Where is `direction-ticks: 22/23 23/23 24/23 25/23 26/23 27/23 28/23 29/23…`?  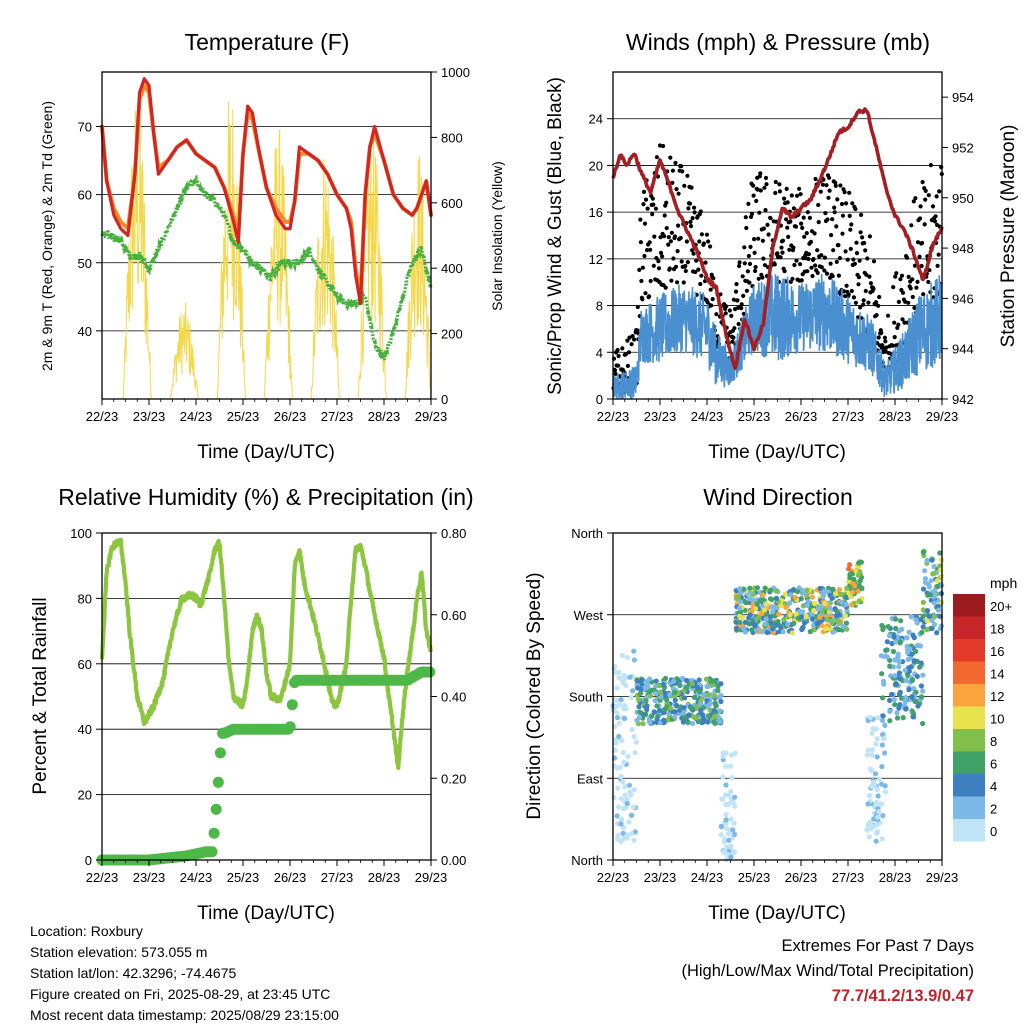
direction-ticks: 22/23 23/23 24/23 25/23 26/23 27/23 28/23 29/23… is located at coordinates (763, 705).